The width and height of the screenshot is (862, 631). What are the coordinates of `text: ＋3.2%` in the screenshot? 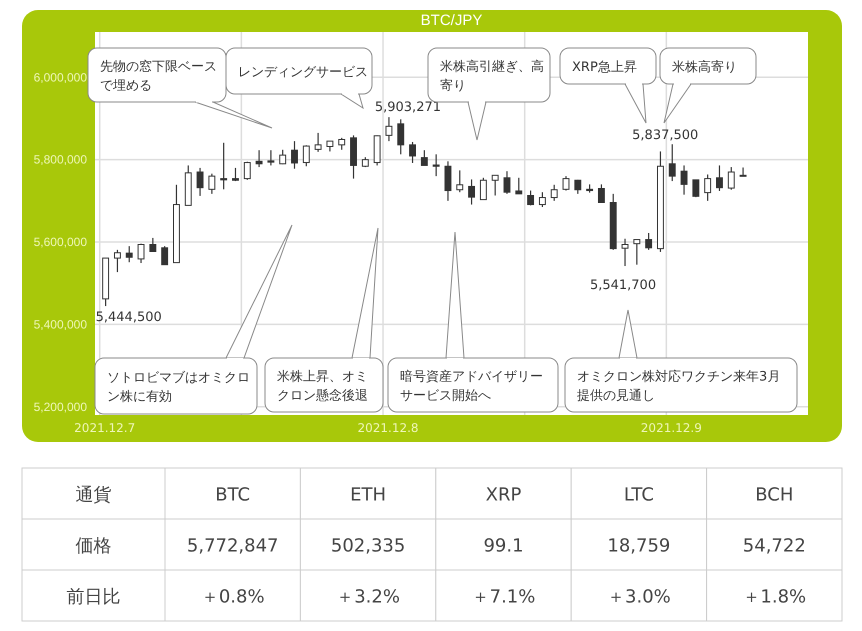 It's located at (368, 597).